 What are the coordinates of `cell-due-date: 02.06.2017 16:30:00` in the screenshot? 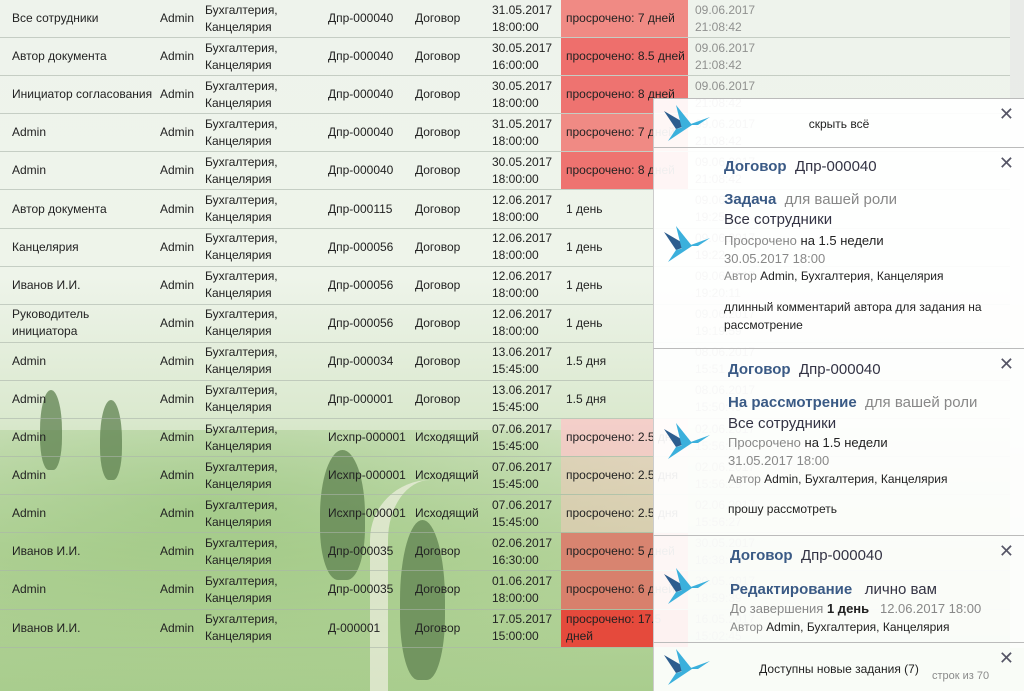 It's located at (522, 551).